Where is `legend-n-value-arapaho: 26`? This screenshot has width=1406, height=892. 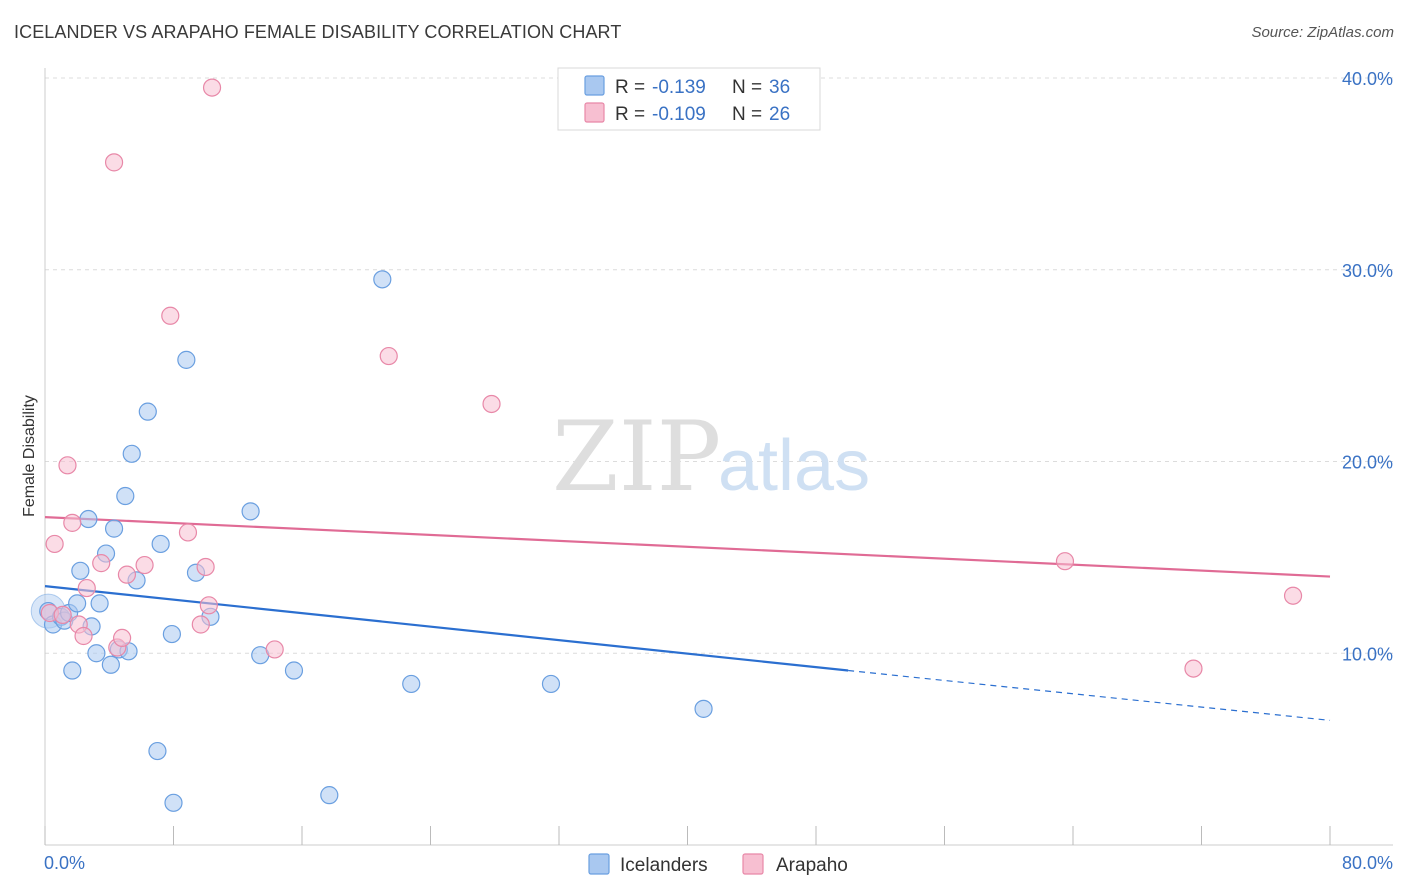 legend-n-value-arapaho: 26 is located at coordinates (779, 114).